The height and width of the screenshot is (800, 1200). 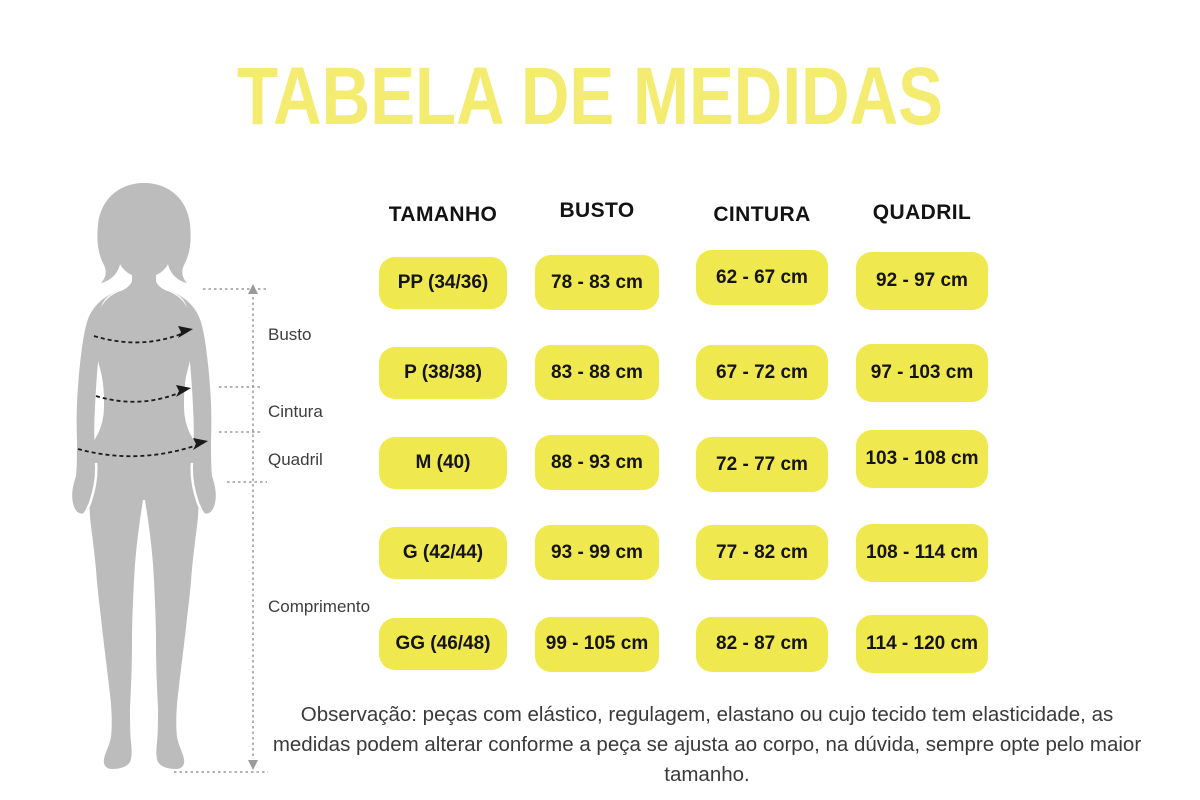 I want to click on silhouette-right-leg, so click(x=171, y=615).